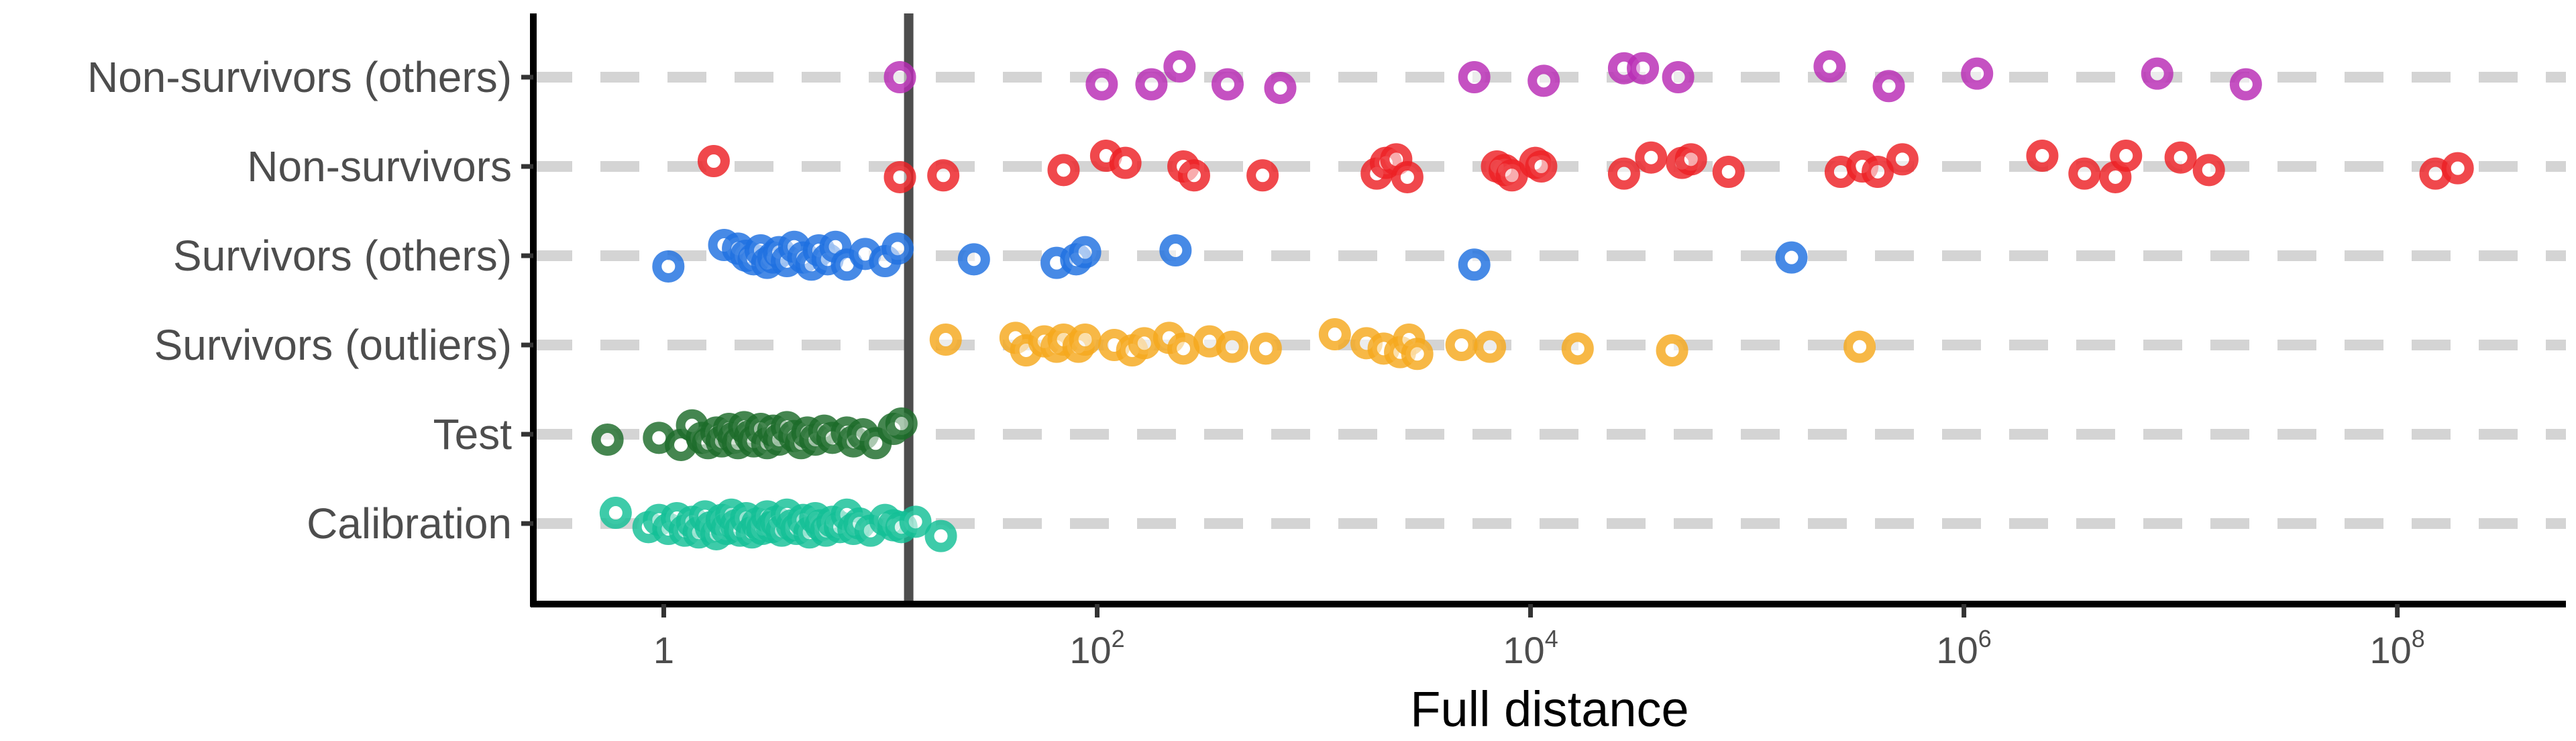  What do you see at coordinates (1096, 648) in the screenshot?
I see `x-tick-label: 10²` at bounding box center [1096, 648].